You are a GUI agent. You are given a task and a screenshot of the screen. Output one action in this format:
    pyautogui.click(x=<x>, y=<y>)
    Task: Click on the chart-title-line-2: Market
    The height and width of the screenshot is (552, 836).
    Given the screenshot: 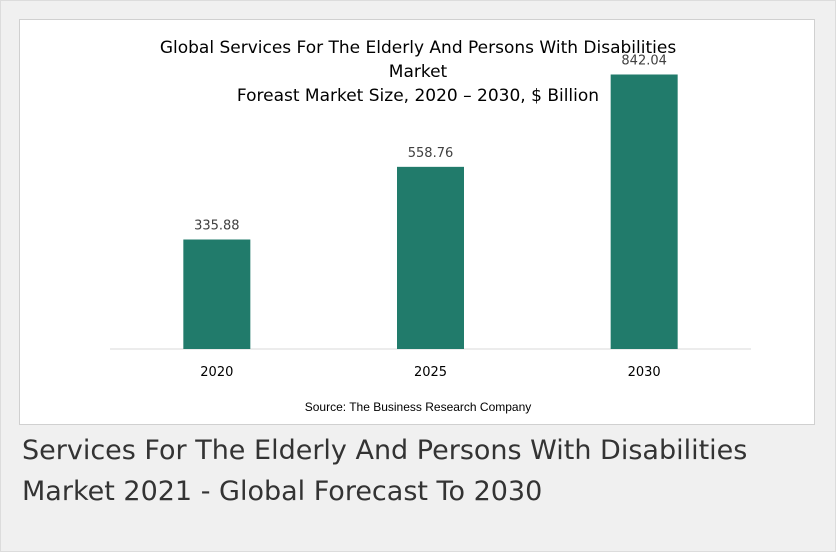 What is the action you would take?
    pyautogui.click(x=418, y=72)
    